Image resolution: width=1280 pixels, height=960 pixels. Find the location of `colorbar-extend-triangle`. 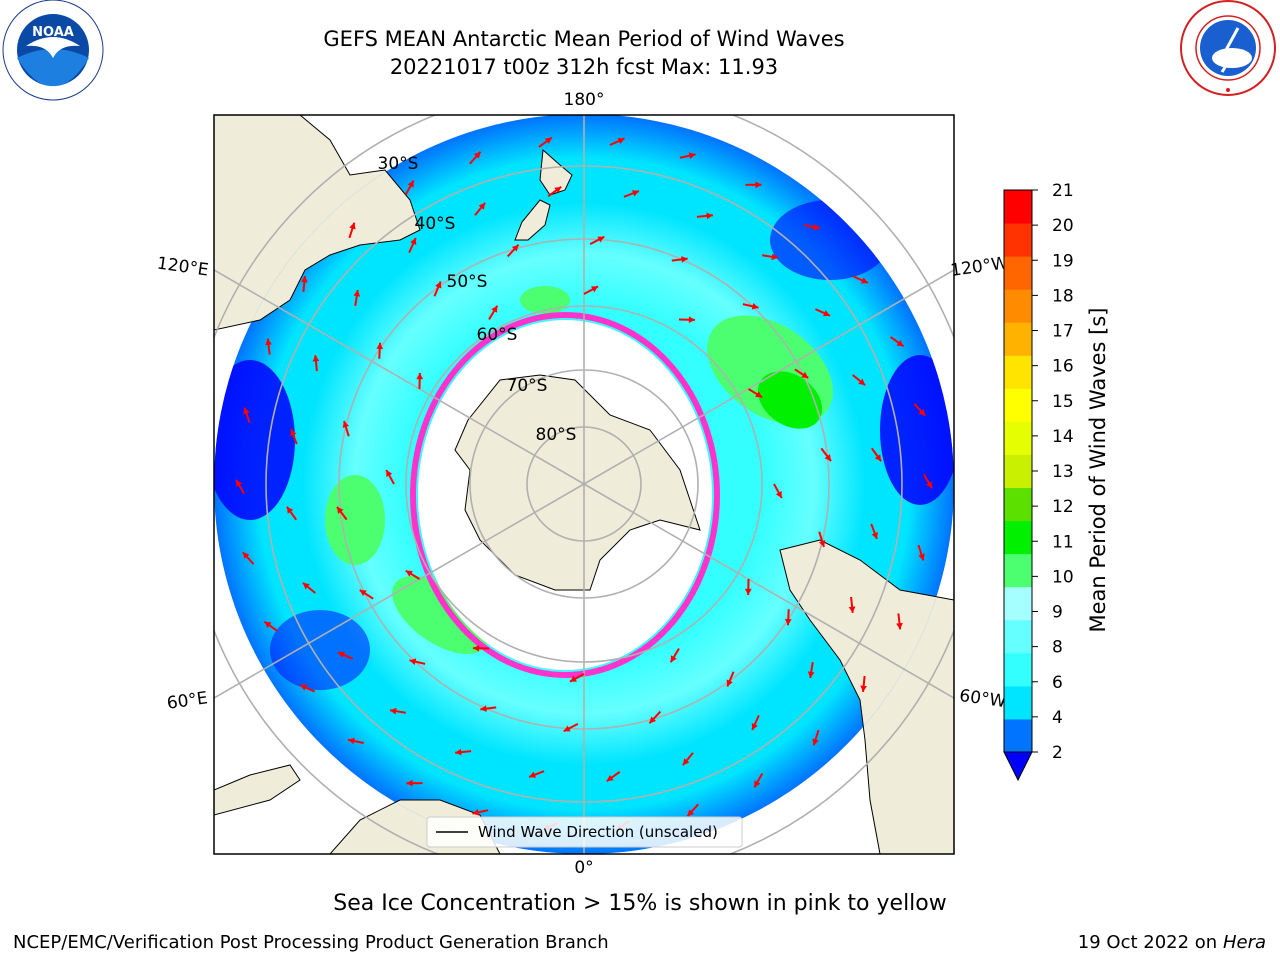

colorbar-extend-triangle is located at coordinates (1018, 766).